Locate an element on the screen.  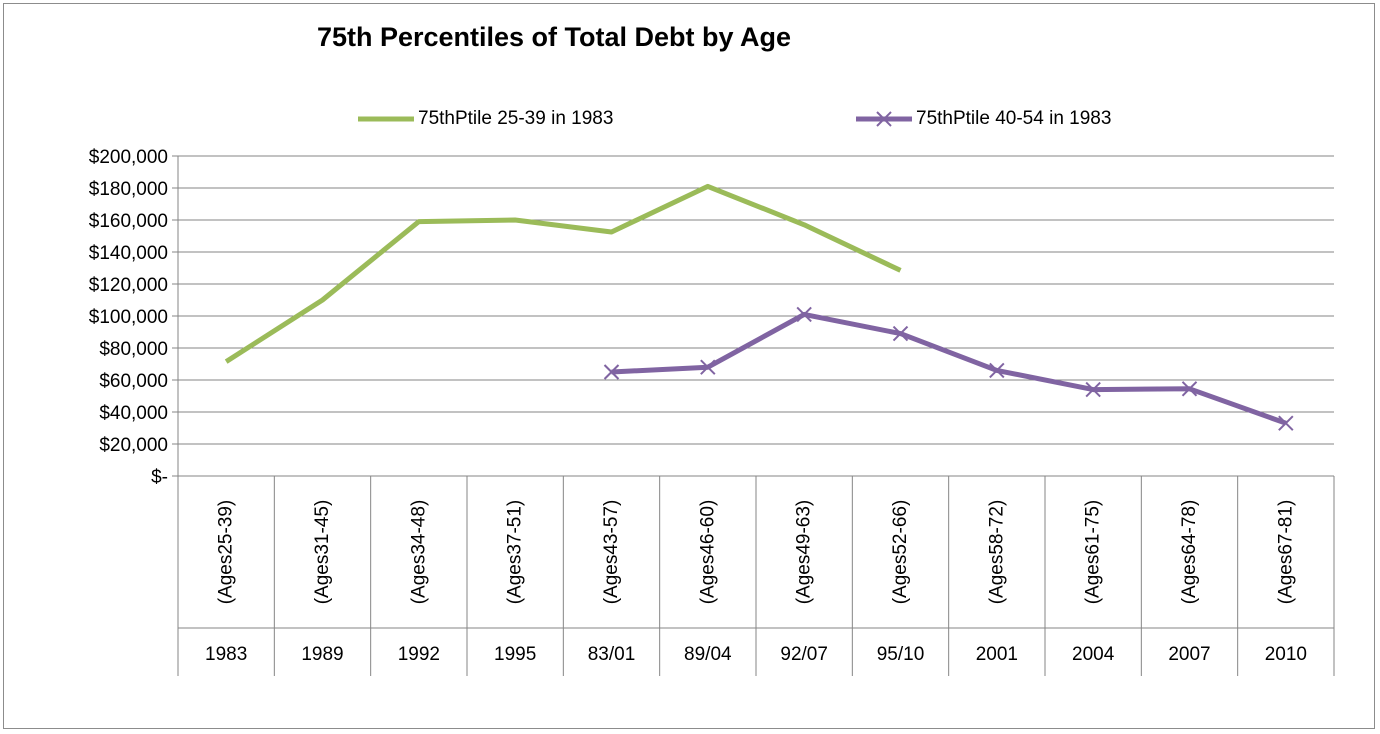
x-category-label-top: (Ages34-48) is located at coordinates (418, 552).